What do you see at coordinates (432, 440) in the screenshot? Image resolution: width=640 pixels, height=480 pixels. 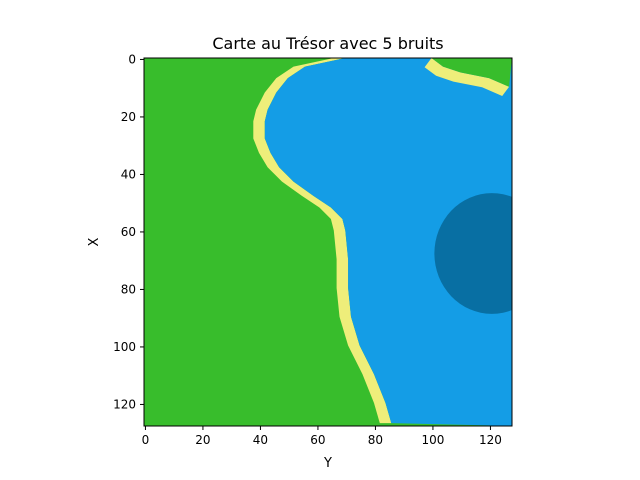 I see `x-tick-label: 100` at bounding box center [432, 440].